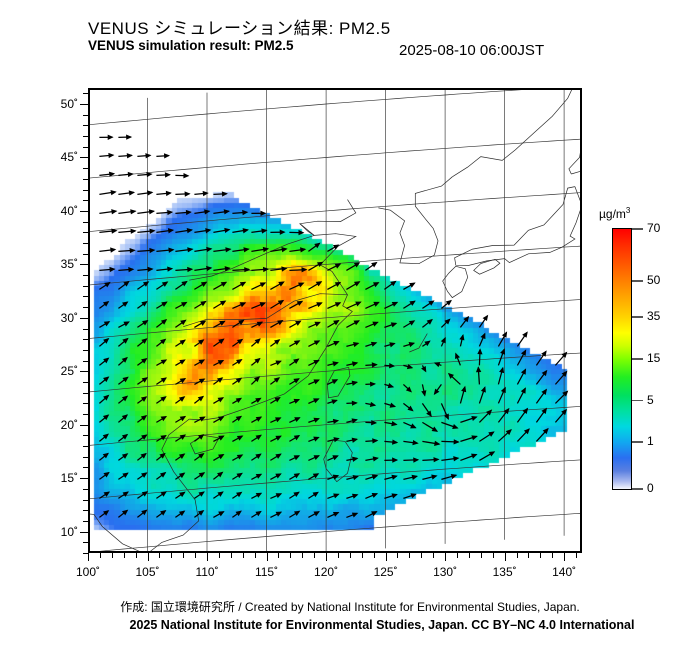 The width and height of the screenshot is (700, 649). What do you see at coordinates (326, 572) in the screenshot?
I see `x-axis-tick-label: 120˚` at bounding box center [326, 572].